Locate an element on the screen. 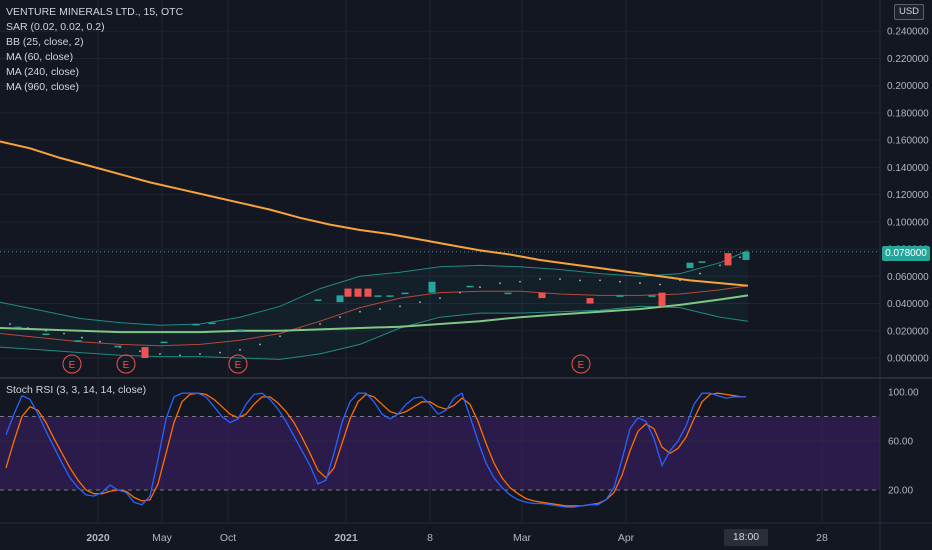 The height and width of the screenshot is (550, 932). symbol-title: VENTURE MINERALS LTD., 15, OTC is located at coordinates (95, 12).